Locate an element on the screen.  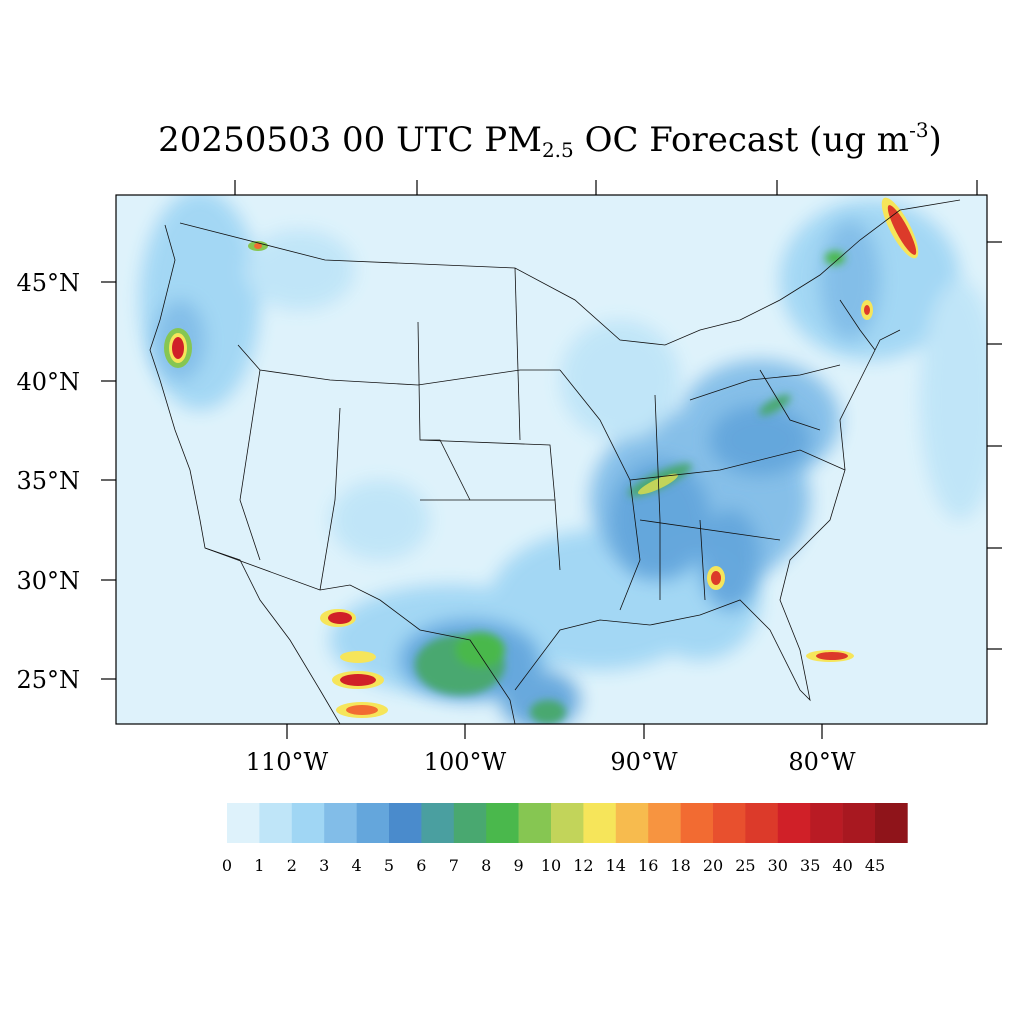
lon-label: 100°W is located at coordinates (465, 762).